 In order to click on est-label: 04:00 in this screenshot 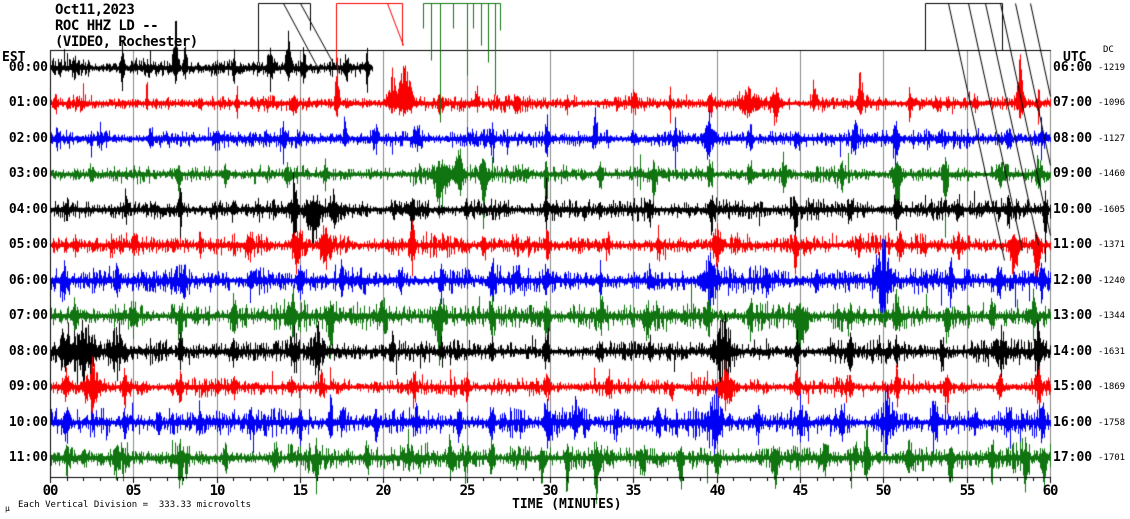, I will do `click(28, 209)`.